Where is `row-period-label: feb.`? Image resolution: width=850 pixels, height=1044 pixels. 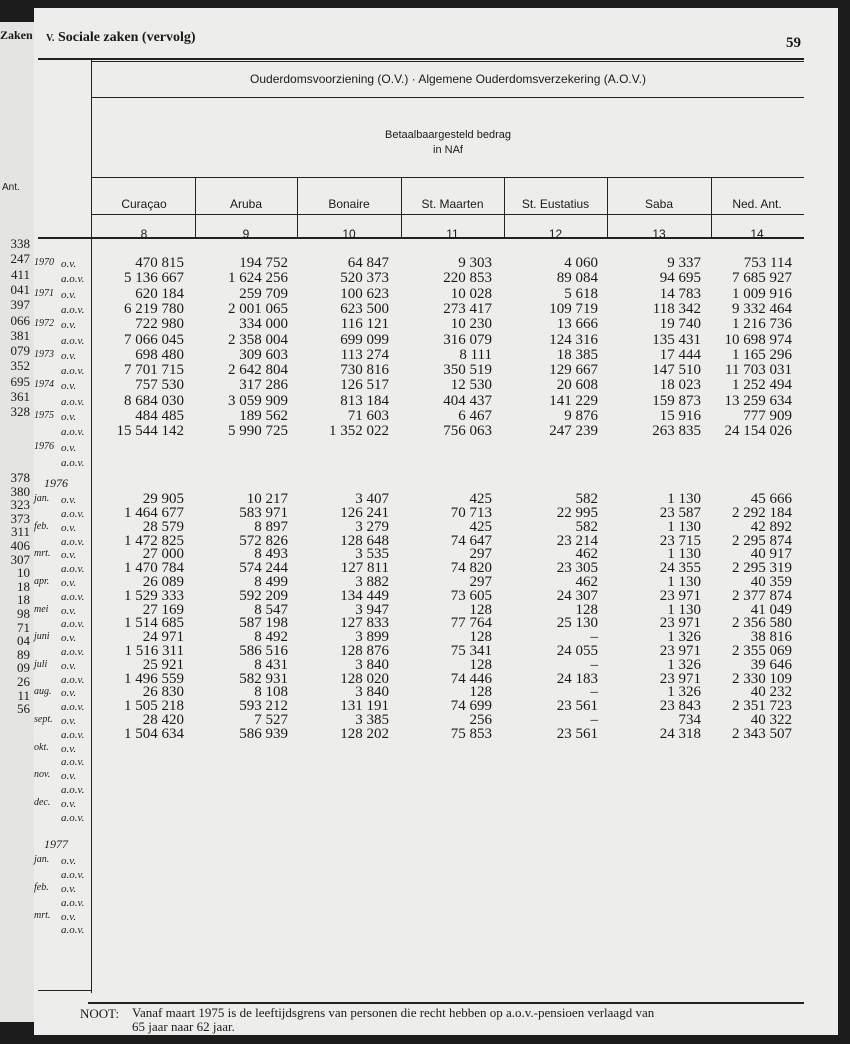
row-period-label: feb. is located at coordinates (41, 887).